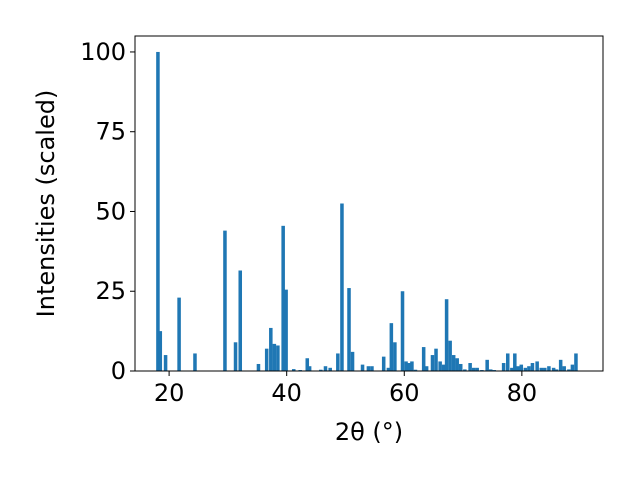 This screenshot has height=480, width=640. I want to click on x-tick-label: 40, so click(286, 393).